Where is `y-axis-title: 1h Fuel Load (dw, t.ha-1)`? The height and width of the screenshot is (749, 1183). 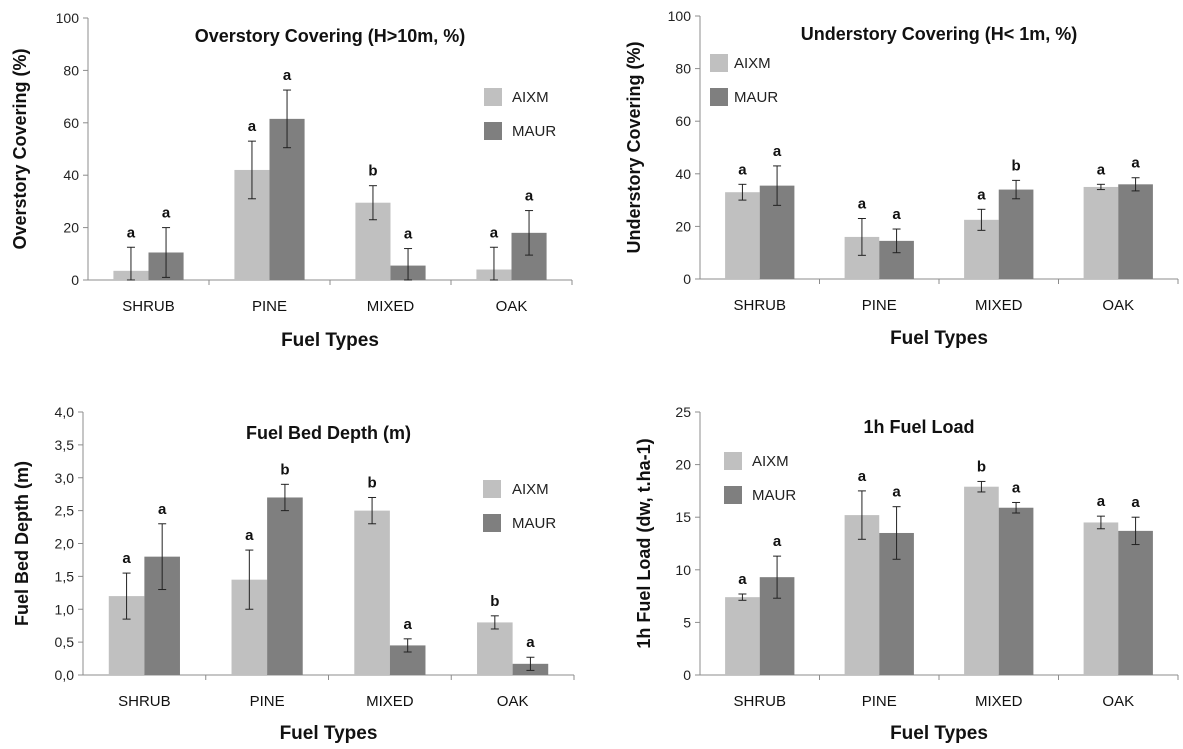 y-axis-title: 1h Fuel Load (dw, t.ha-1) is located at coordinates (644, 543).